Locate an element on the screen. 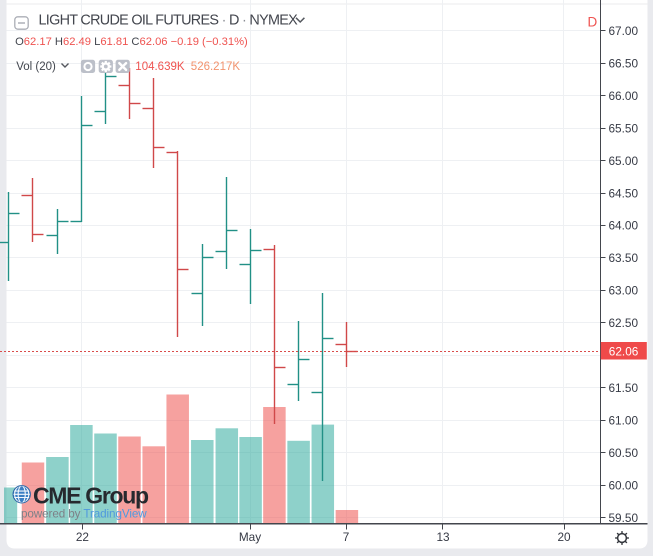 This screenshot has height=556, width=653. svg-text: Vol (20) is located at coordinates (36, 67).